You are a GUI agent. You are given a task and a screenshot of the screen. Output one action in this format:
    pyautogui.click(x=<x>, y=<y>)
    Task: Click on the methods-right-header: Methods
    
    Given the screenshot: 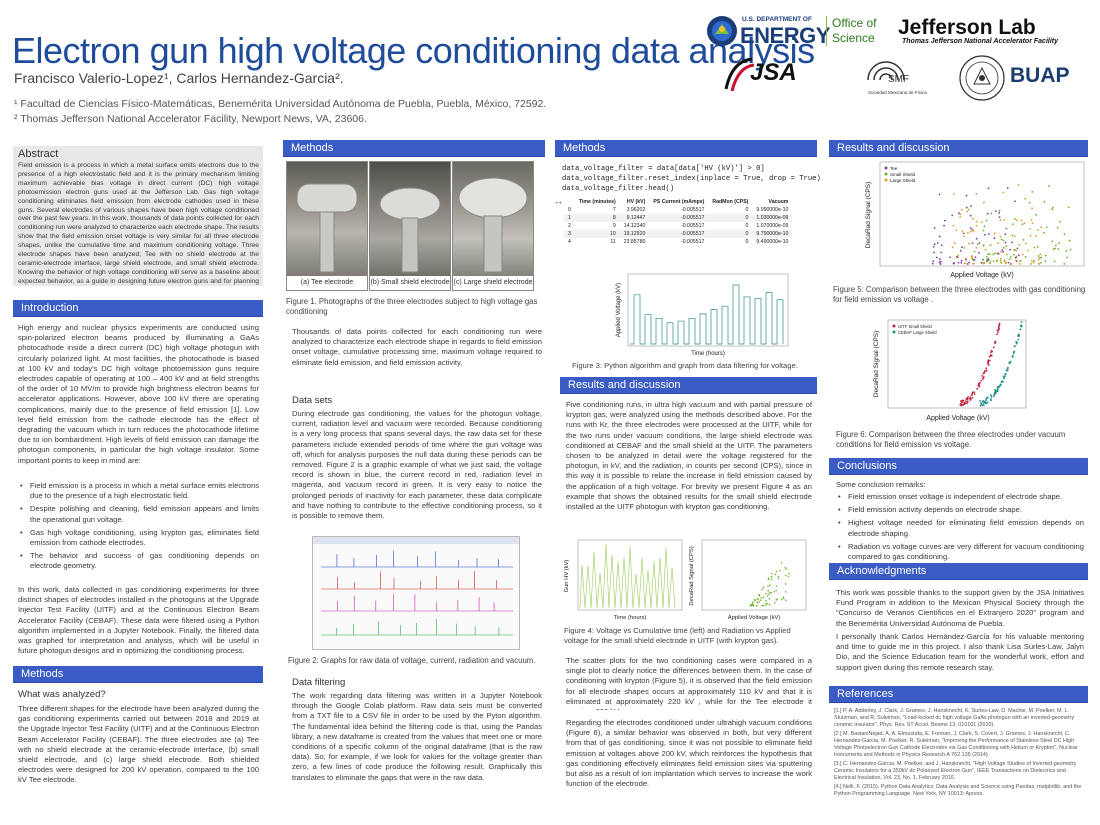 What is the action you would take?
    pyautogui.click(x=686, y=148)
    